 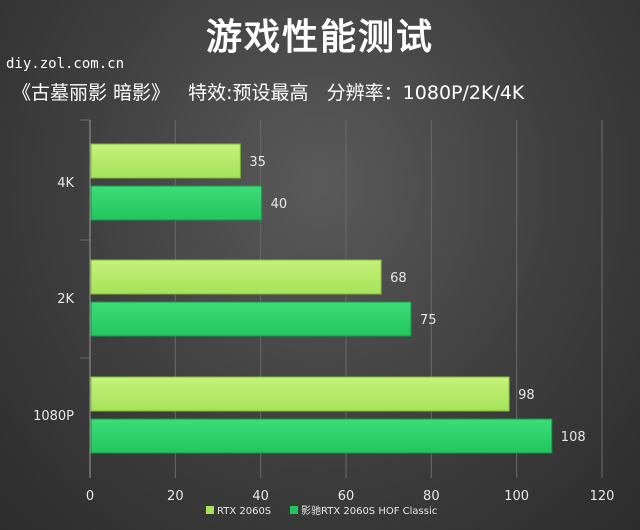 What do you see at coordinates (526, 395) in the screenshot?
I see `data-label: 98` at bounding box center [526, 395].